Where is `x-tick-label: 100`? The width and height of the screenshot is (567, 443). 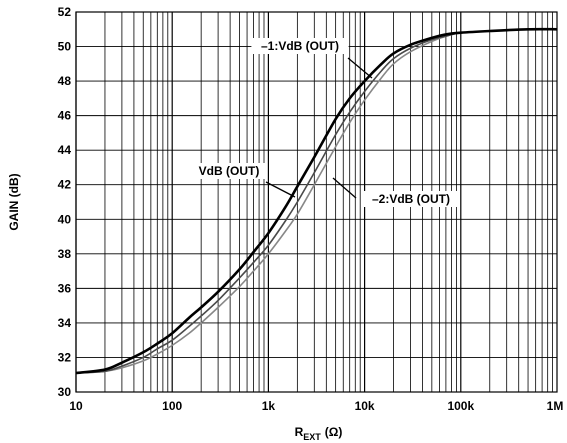
x-tick-label: 100 is located at coordinates (172, 406).